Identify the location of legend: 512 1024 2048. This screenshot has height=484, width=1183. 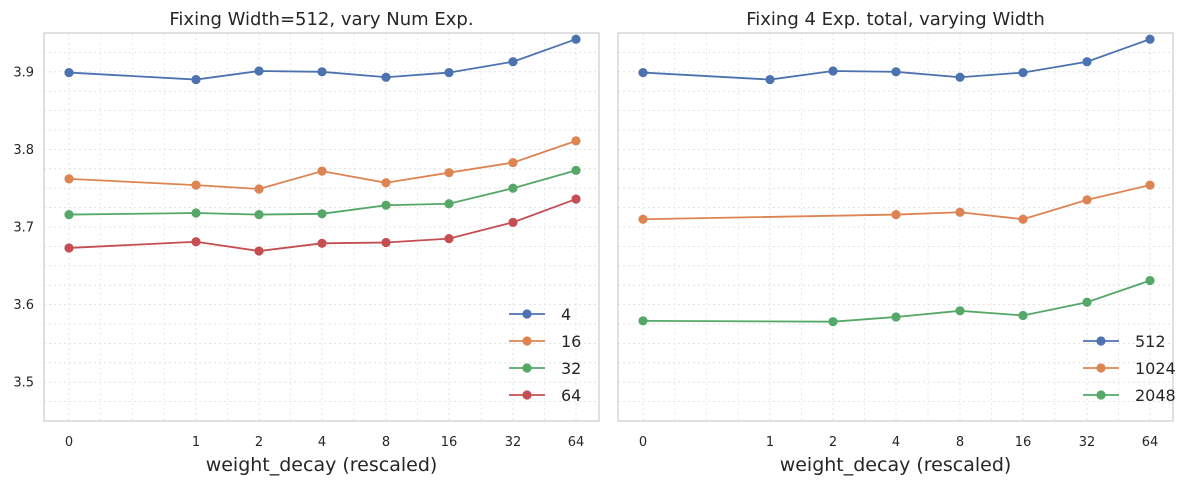
(1129, 368).